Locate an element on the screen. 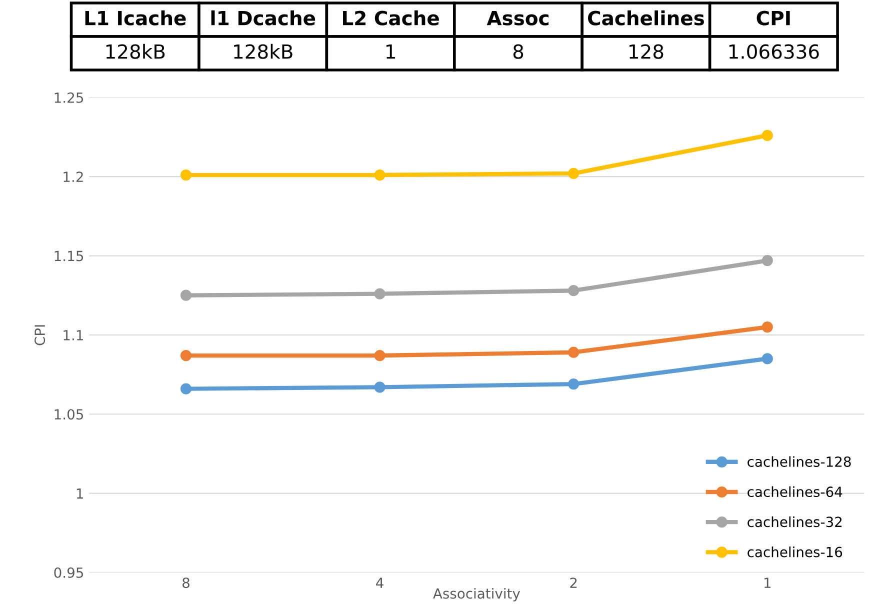 Image resolution: width=891 pixels, height=609 pixels. x-tick-label: 1 is located at coordinates (767, 583).